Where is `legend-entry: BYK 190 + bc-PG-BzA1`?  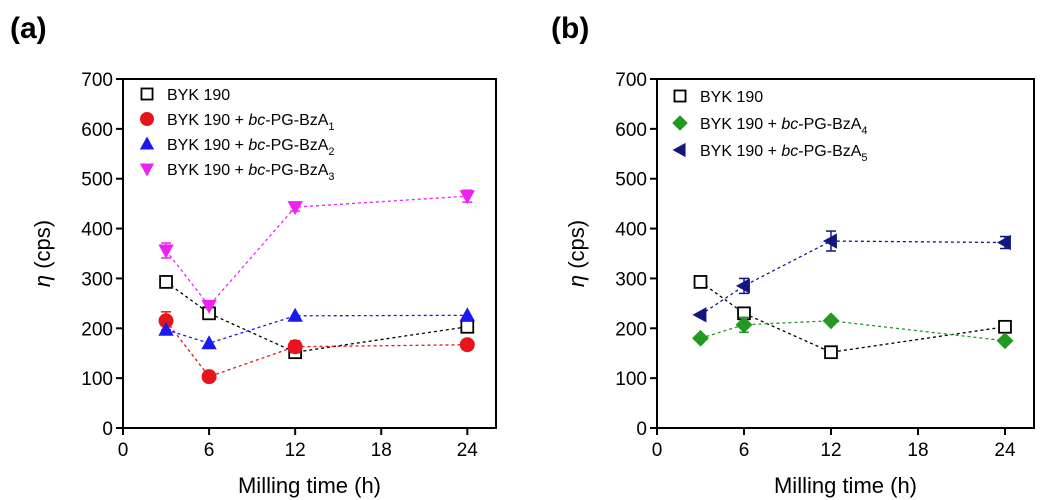
legend-entry: BYK 190 + bc-PG-BzA1 is located at coordinates (237, 122).